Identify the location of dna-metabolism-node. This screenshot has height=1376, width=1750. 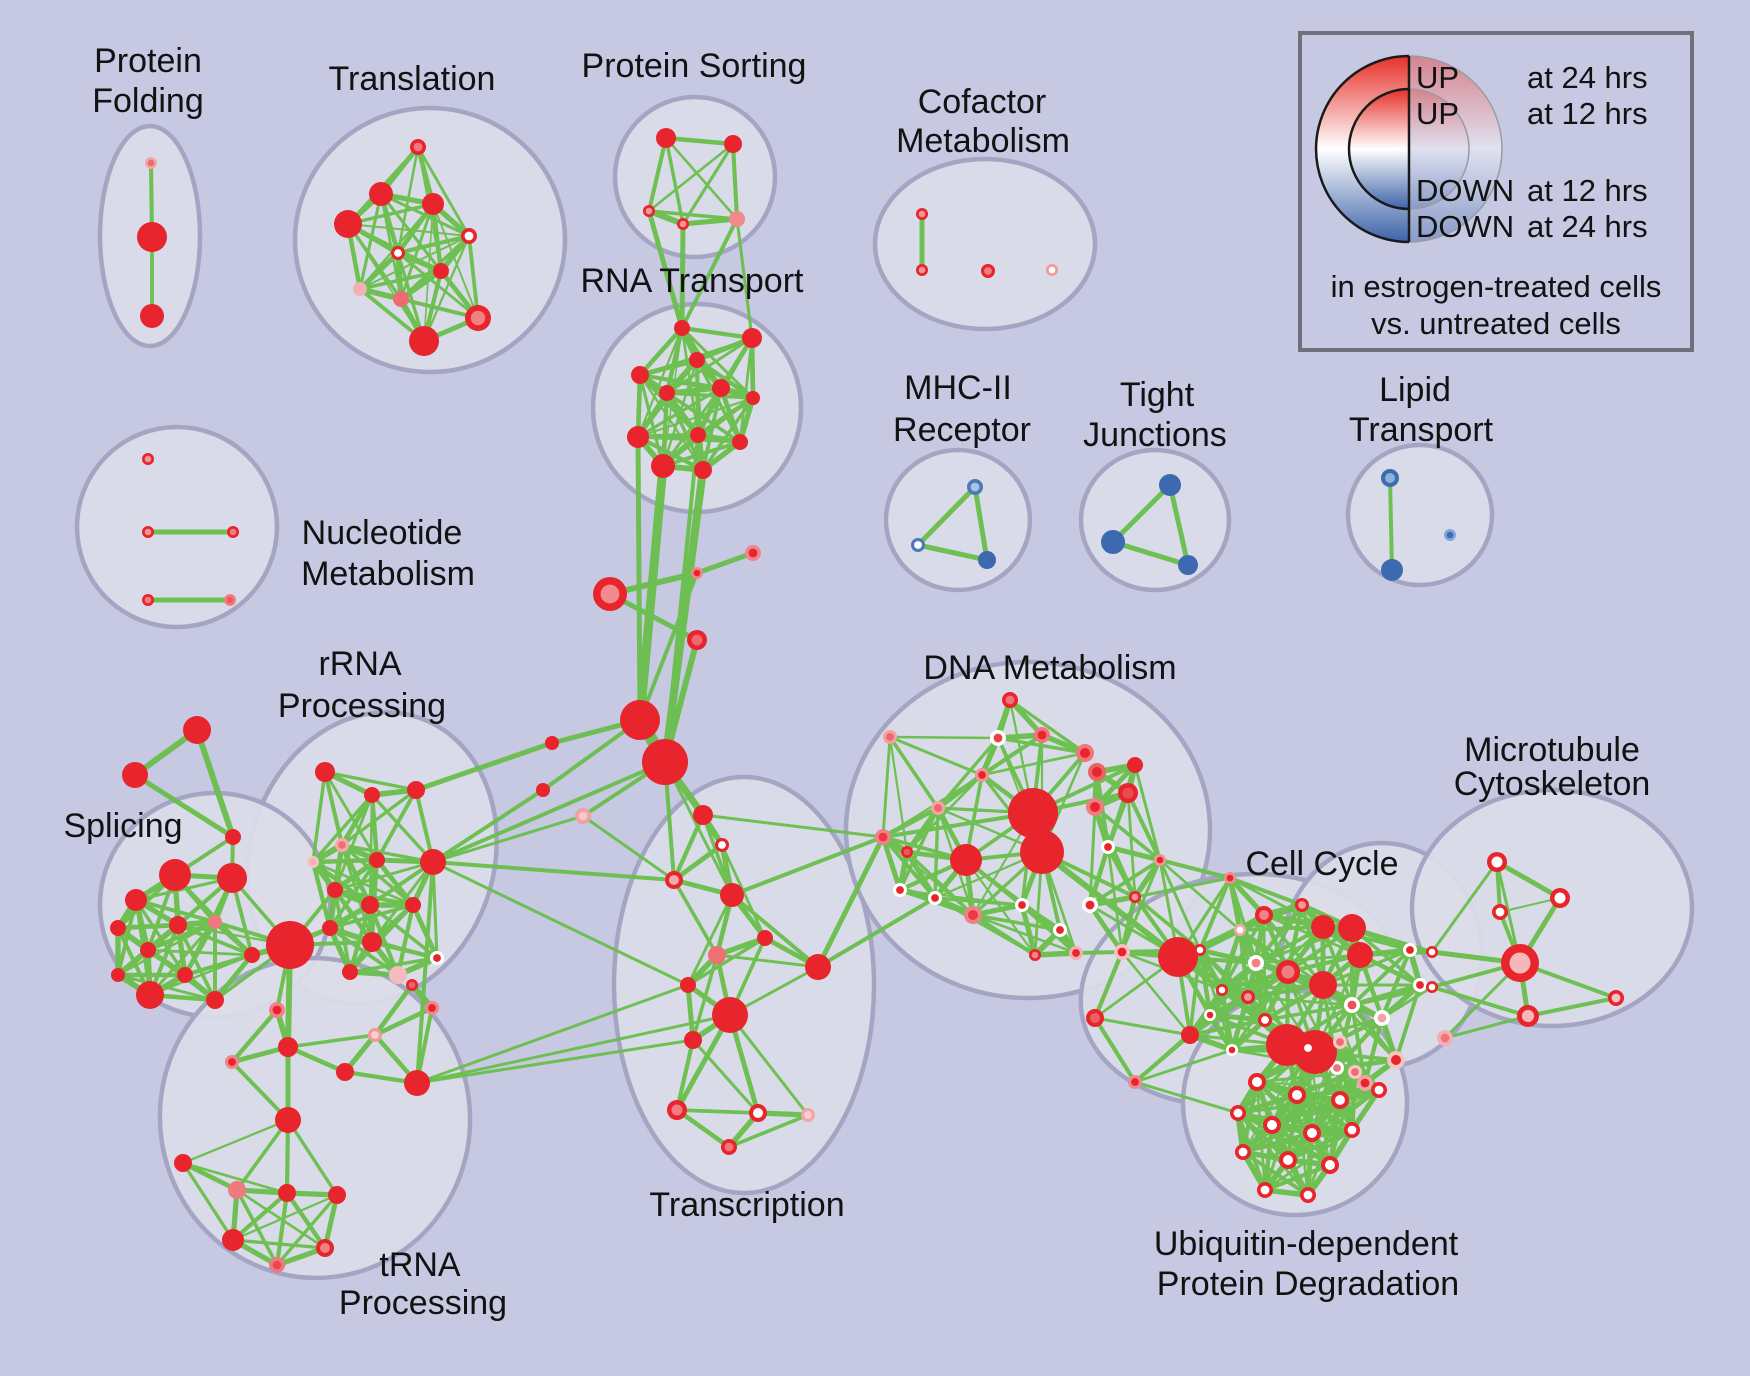
(1033, 813).